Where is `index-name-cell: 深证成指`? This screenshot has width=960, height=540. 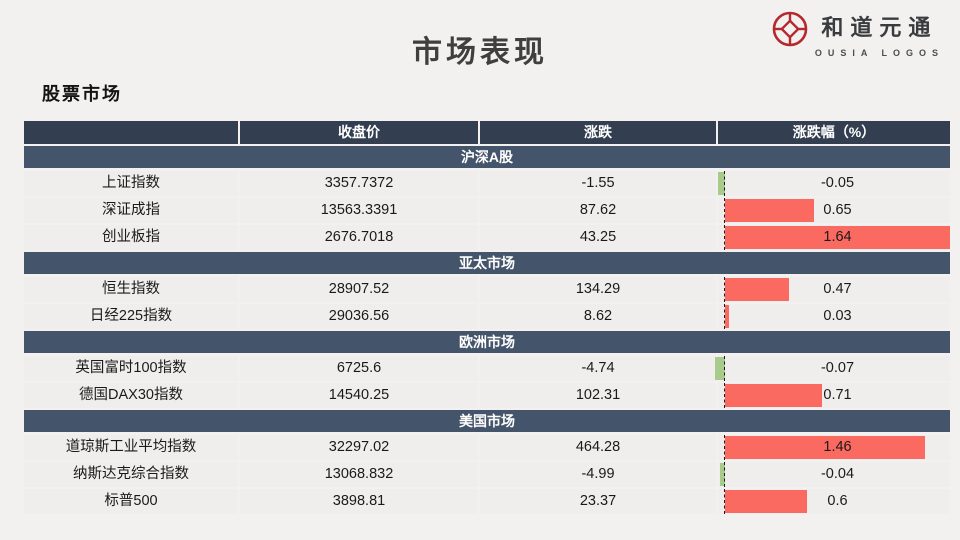
index-name-cell: 深证成指 is located at coordinates (131, 210).